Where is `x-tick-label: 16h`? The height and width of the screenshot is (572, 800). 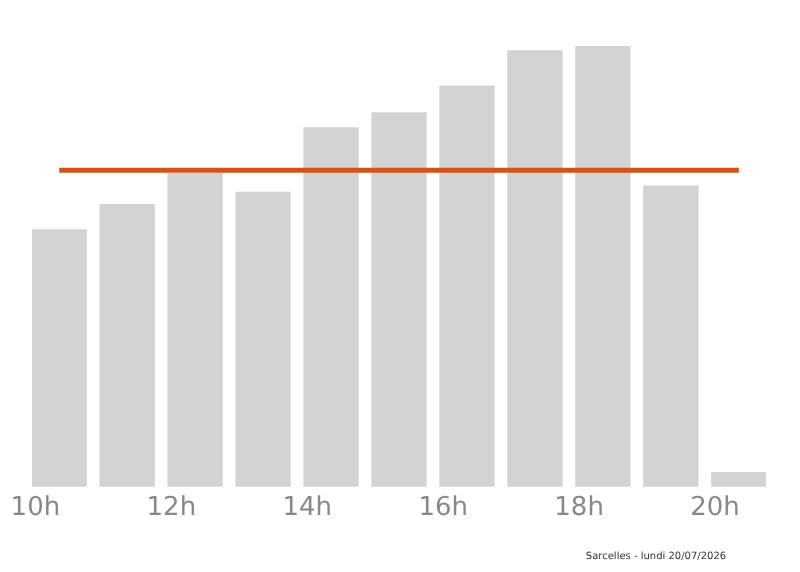 x-tick-label: 16h is located at coordinates (443, 508).